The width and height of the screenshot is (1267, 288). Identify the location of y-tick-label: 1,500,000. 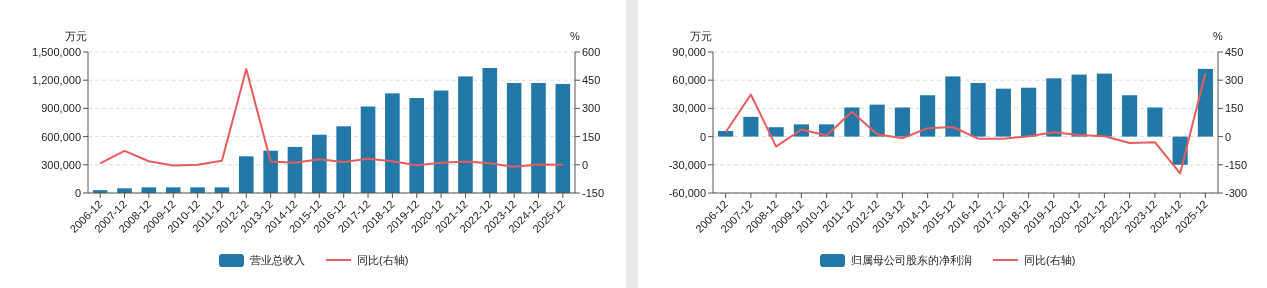
(56, 52).